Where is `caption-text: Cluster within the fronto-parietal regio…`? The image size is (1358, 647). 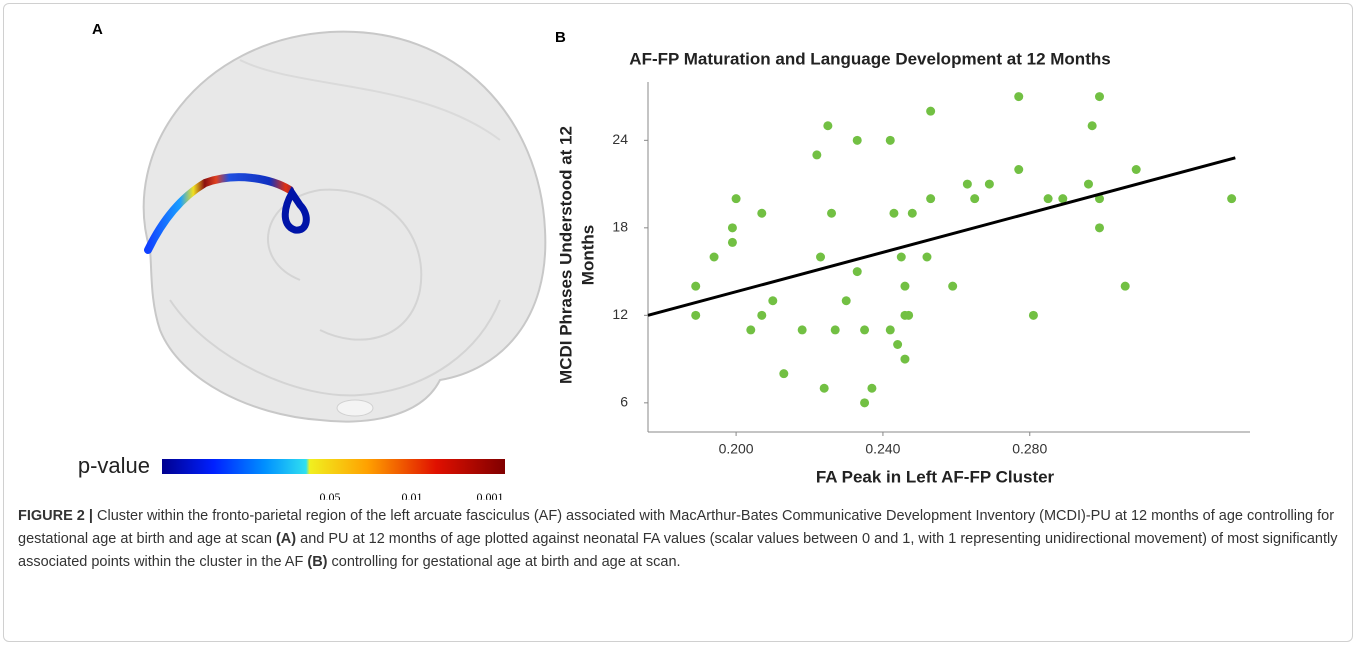
caption-text: Cluster within the fronto-parietal regio… is located at coordinates (676, 527).